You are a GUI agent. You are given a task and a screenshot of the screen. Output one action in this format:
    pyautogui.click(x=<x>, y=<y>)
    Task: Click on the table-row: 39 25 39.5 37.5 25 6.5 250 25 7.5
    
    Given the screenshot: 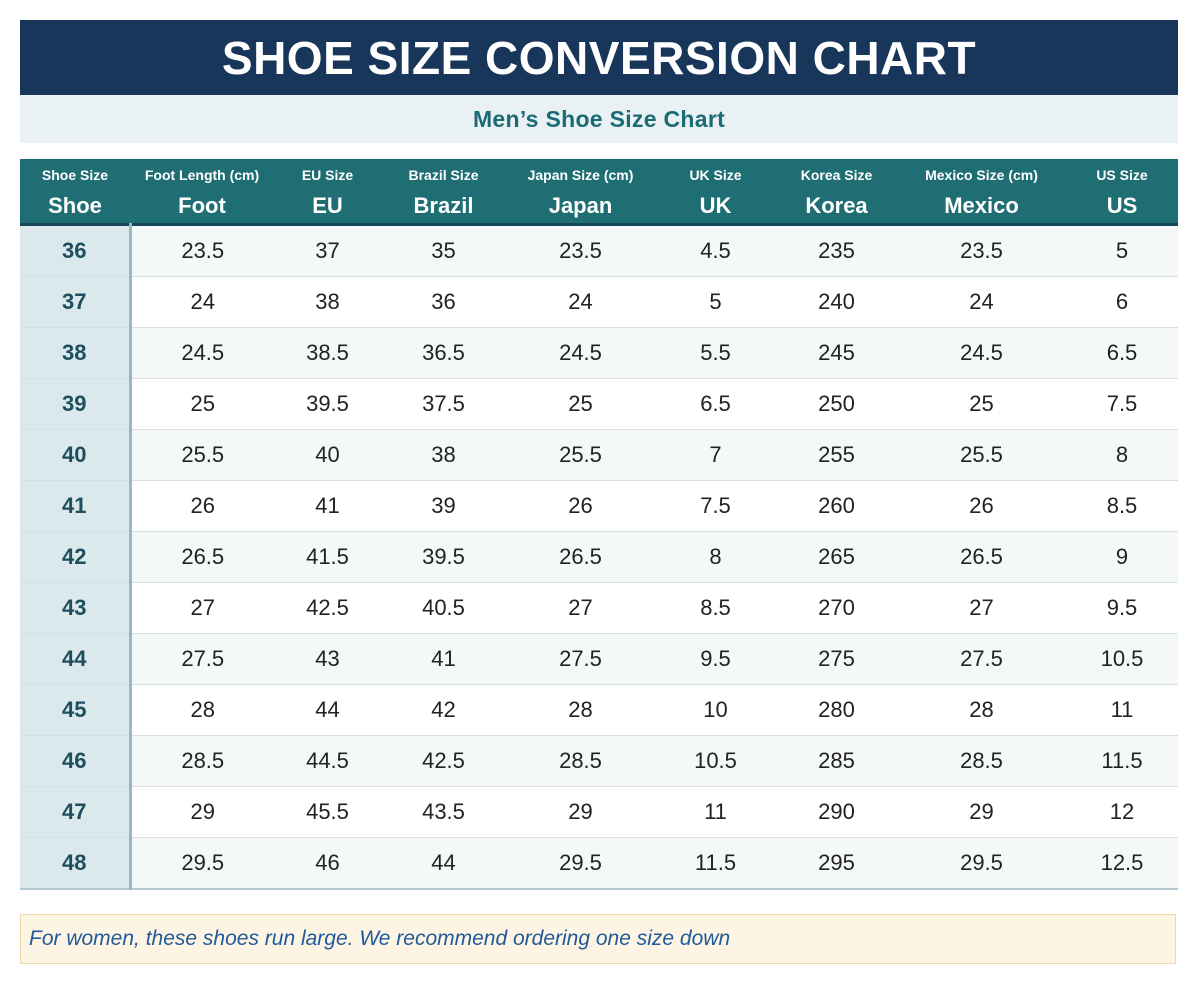 What is the action you would take?
    pyautogui.click(x=599, y=404)
    